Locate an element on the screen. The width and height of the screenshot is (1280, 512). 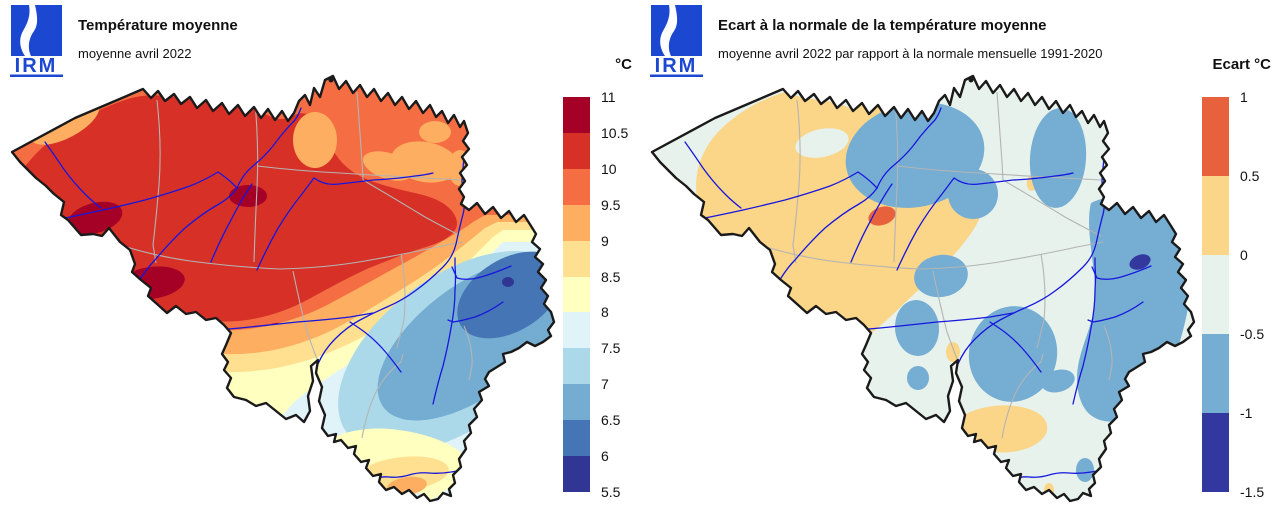
legend-tick-label: 10 is located at coordinates (609, 168).